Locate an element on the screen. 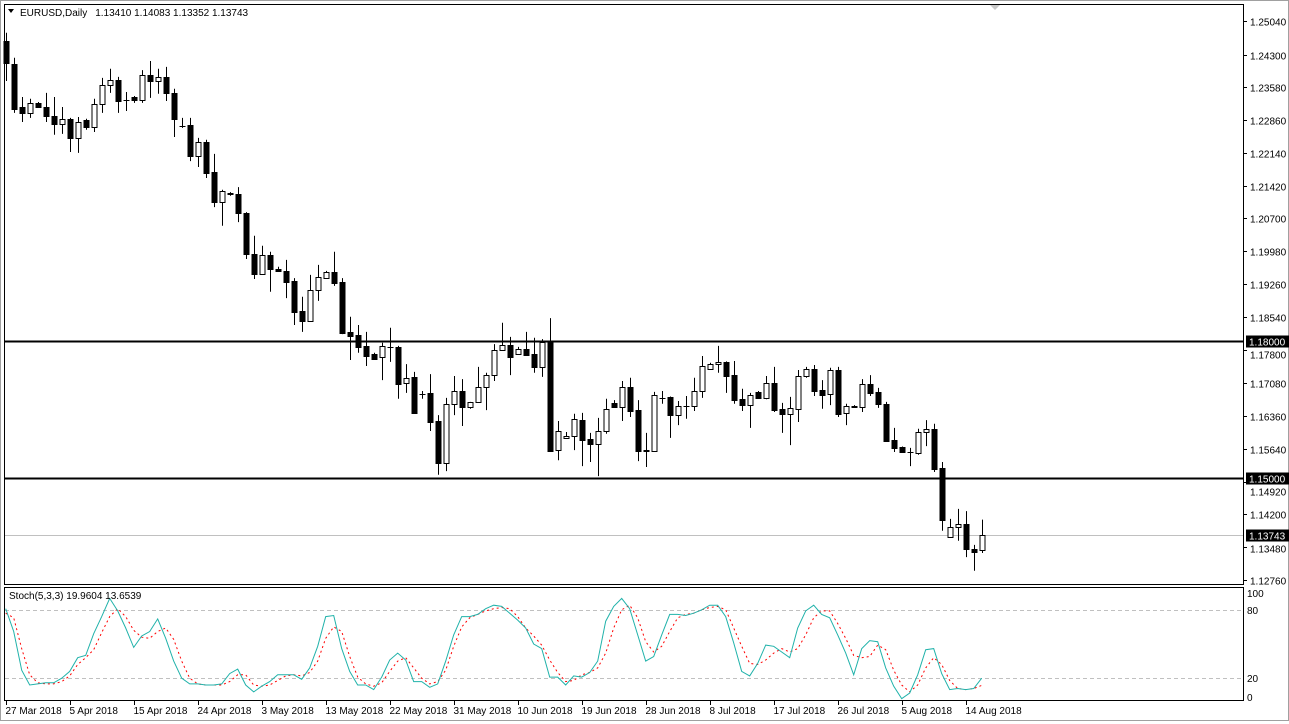 Image resolution: width=1289 pixels, height=724 pixels. level-price-label-bg is located at coordinates (1267, 341).